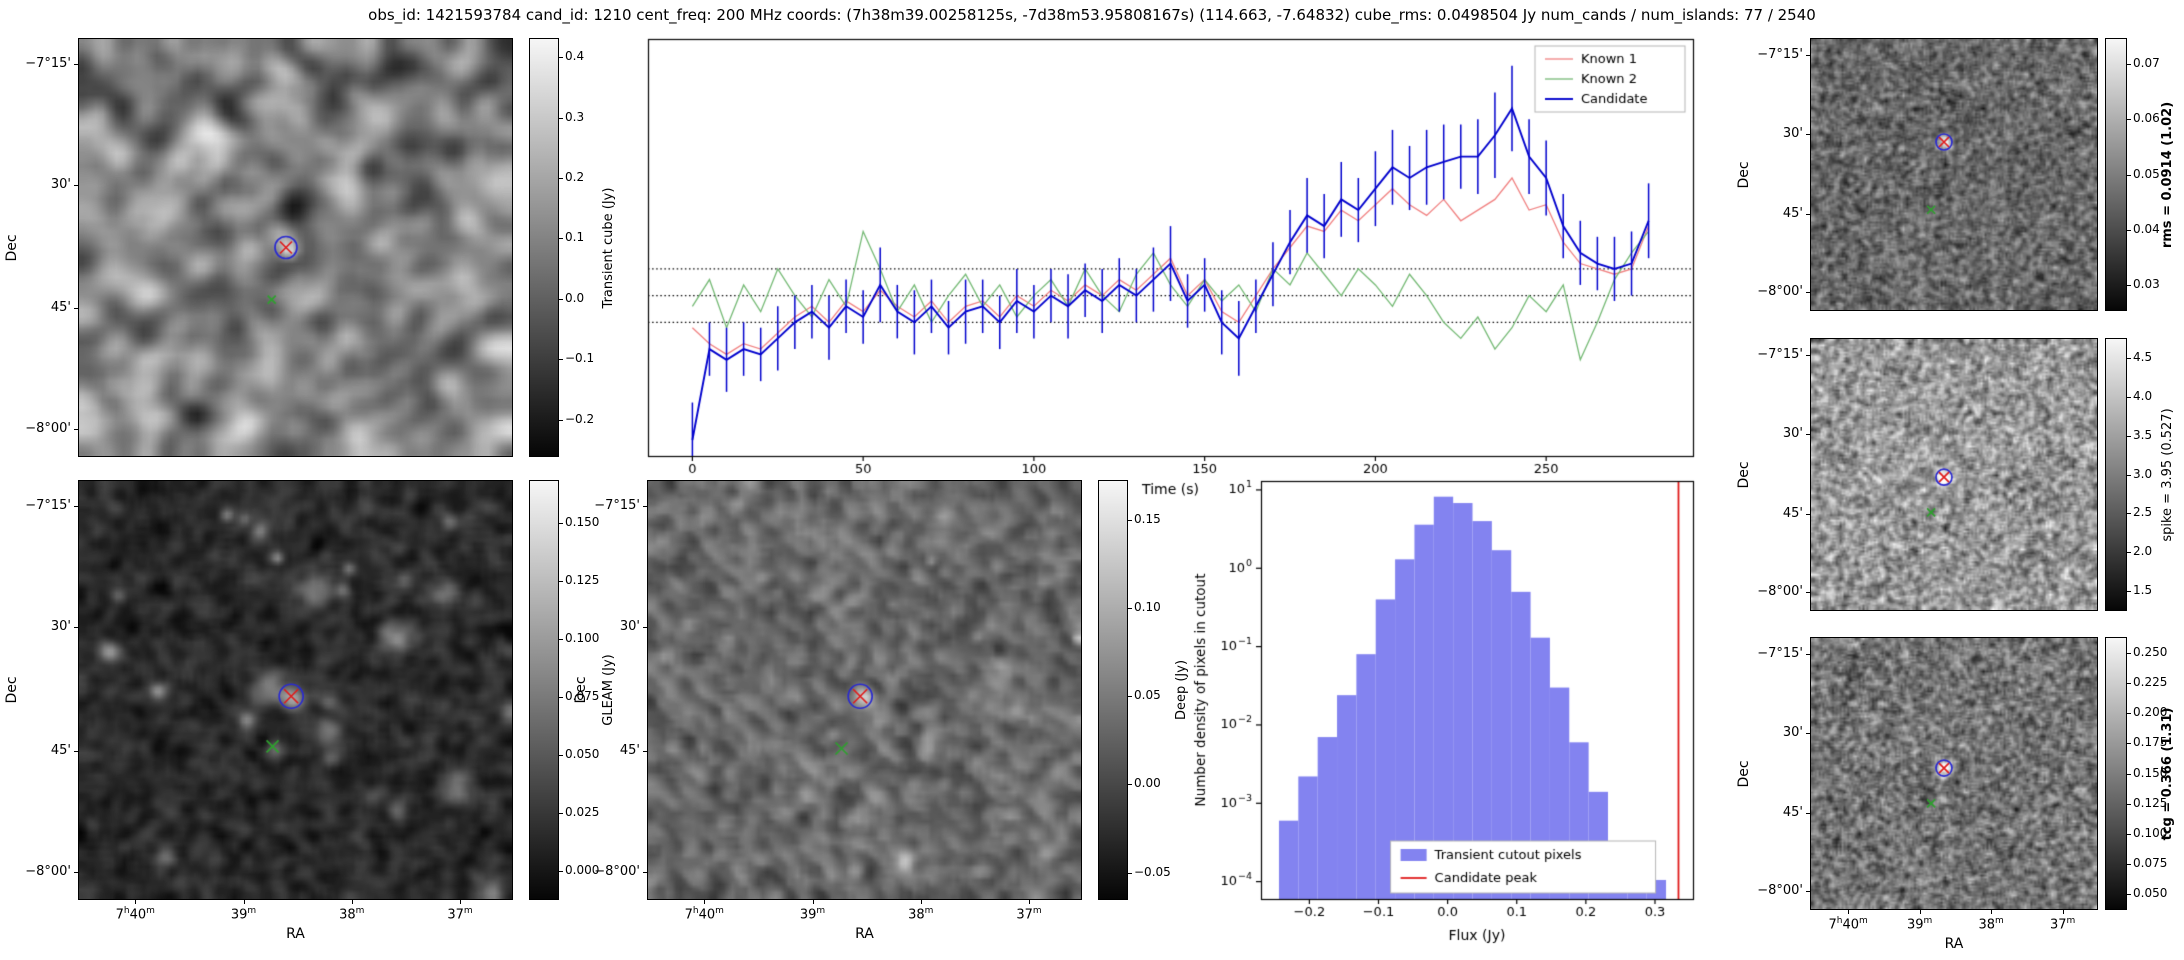 The image size is (2184, 960). I want to click on transient-cube-colorbar-tick-label: 0.4, so click(575, 56).